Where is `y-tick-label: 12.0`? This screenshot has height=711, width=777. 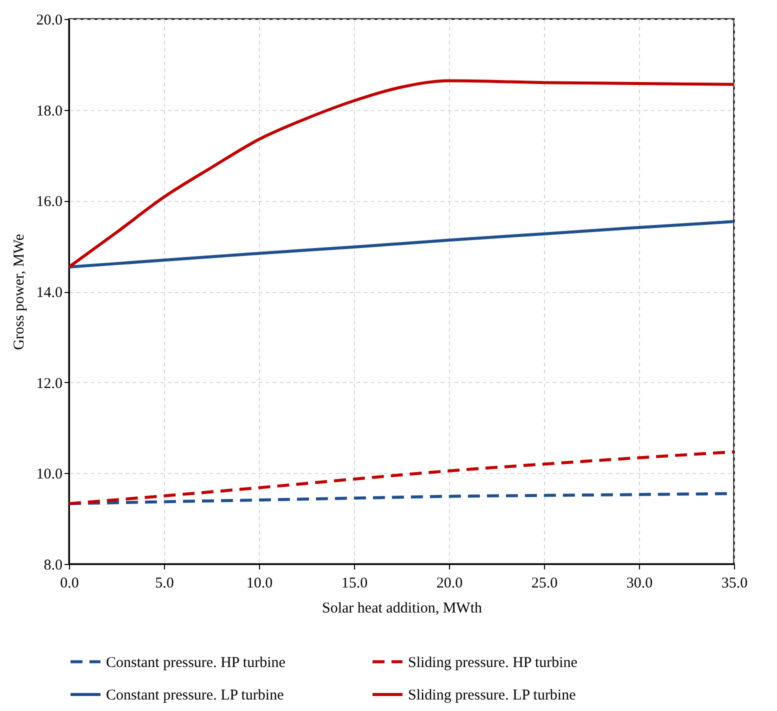
y-tick-label: 12.0 is located at coordinates (49, 384).